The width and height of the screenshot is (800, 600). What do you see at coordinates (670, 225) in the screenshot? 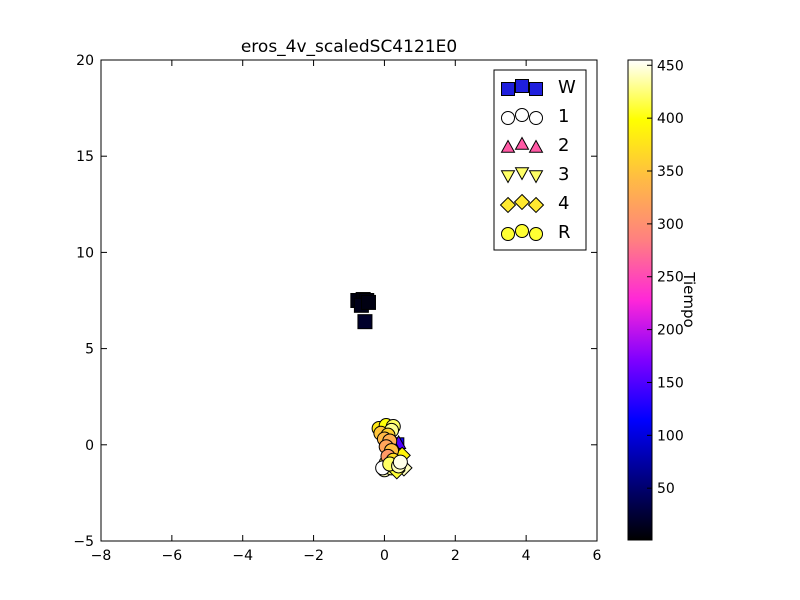
I see `colorbar-tick-label: 300` at bounding box center [670, 225].